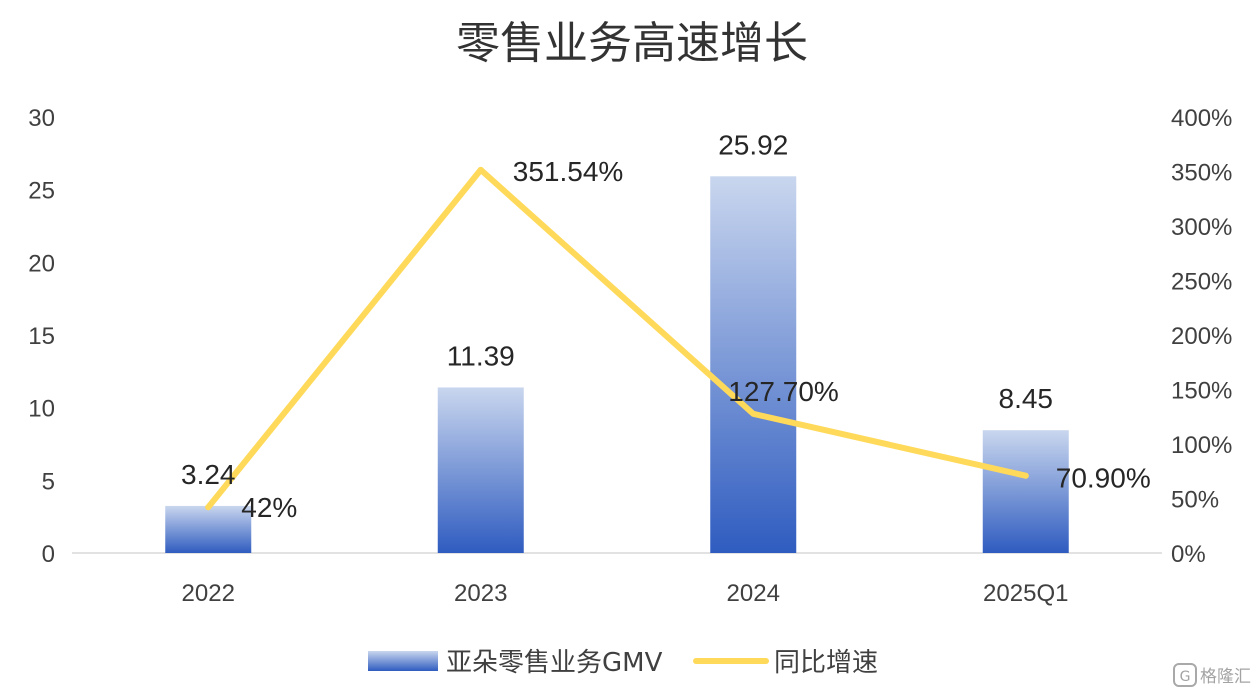 Image resolution: width=1256 pixels, height=694 pixels. What do you see at coordinates (481, 355) in the screenshot?
I see `bar-value-label: 11.39` at bounding box center [481, 355].